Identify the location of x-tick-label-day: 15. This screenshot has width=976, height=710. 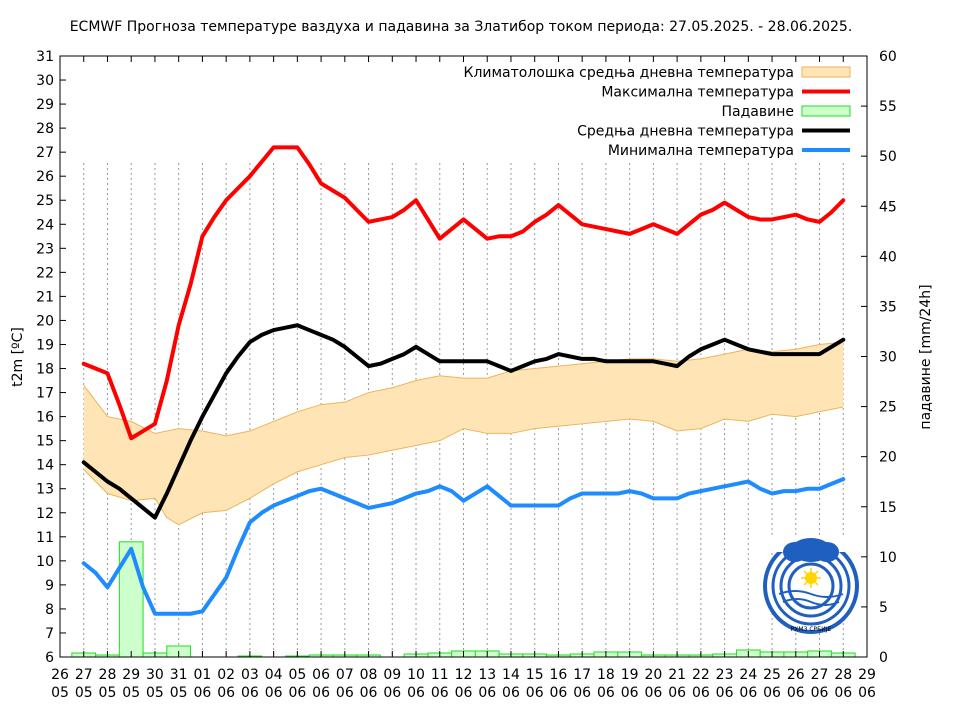
(535, 675).